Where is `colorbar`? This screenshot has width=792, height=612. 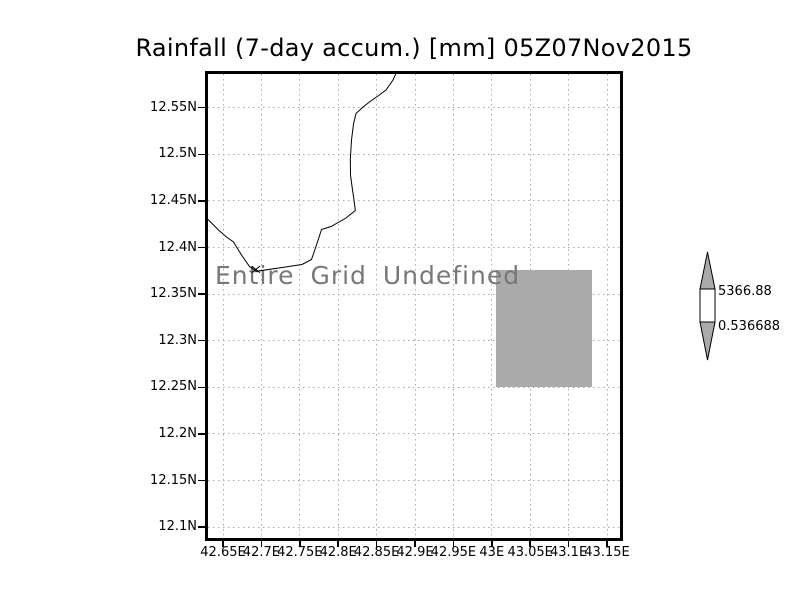
colorbar is located at coordinates (707, 306).